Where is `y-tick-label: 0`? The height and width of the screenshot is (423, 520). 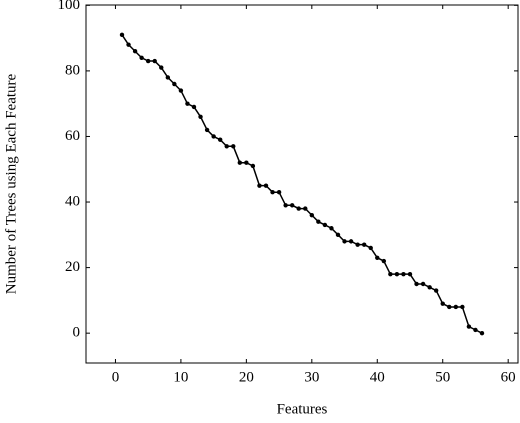
y-tick-label: 0 is located at coordinates (77, 333).